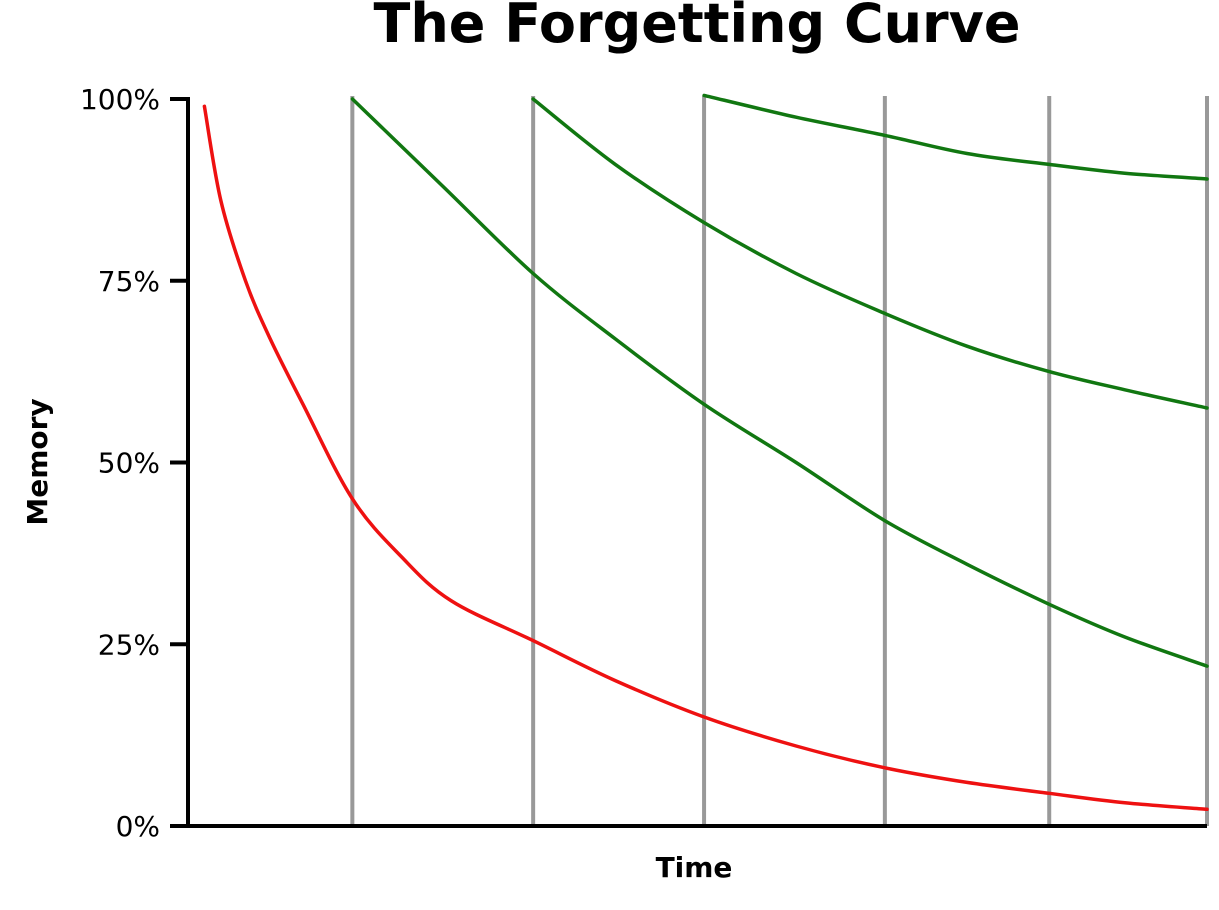 The width and height of the screenshot is (1219, 910). I want to click on chart-title: The Forgetting Curve, so click(697, 27).